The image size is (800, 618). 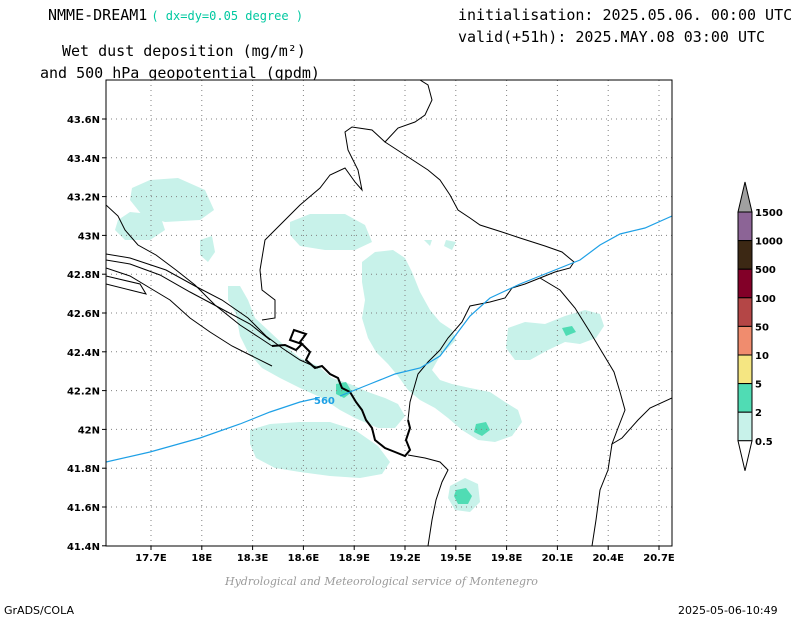 What do you see at coordinates (39, 610) in the screenshot?
I see `software-label: GrADS/COLA` at bounding box center [39, 610].